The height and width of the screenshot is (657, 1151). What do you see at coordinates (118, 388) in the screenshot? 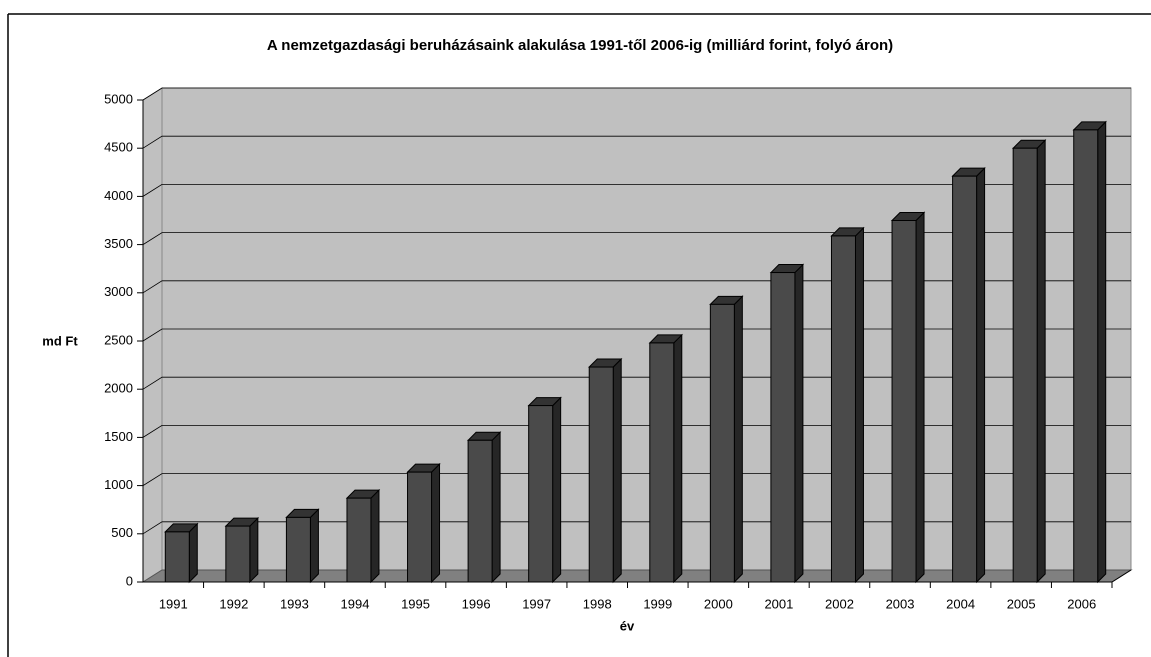
I see `y-tick-label: 2000` at bounding box center [118, 388].